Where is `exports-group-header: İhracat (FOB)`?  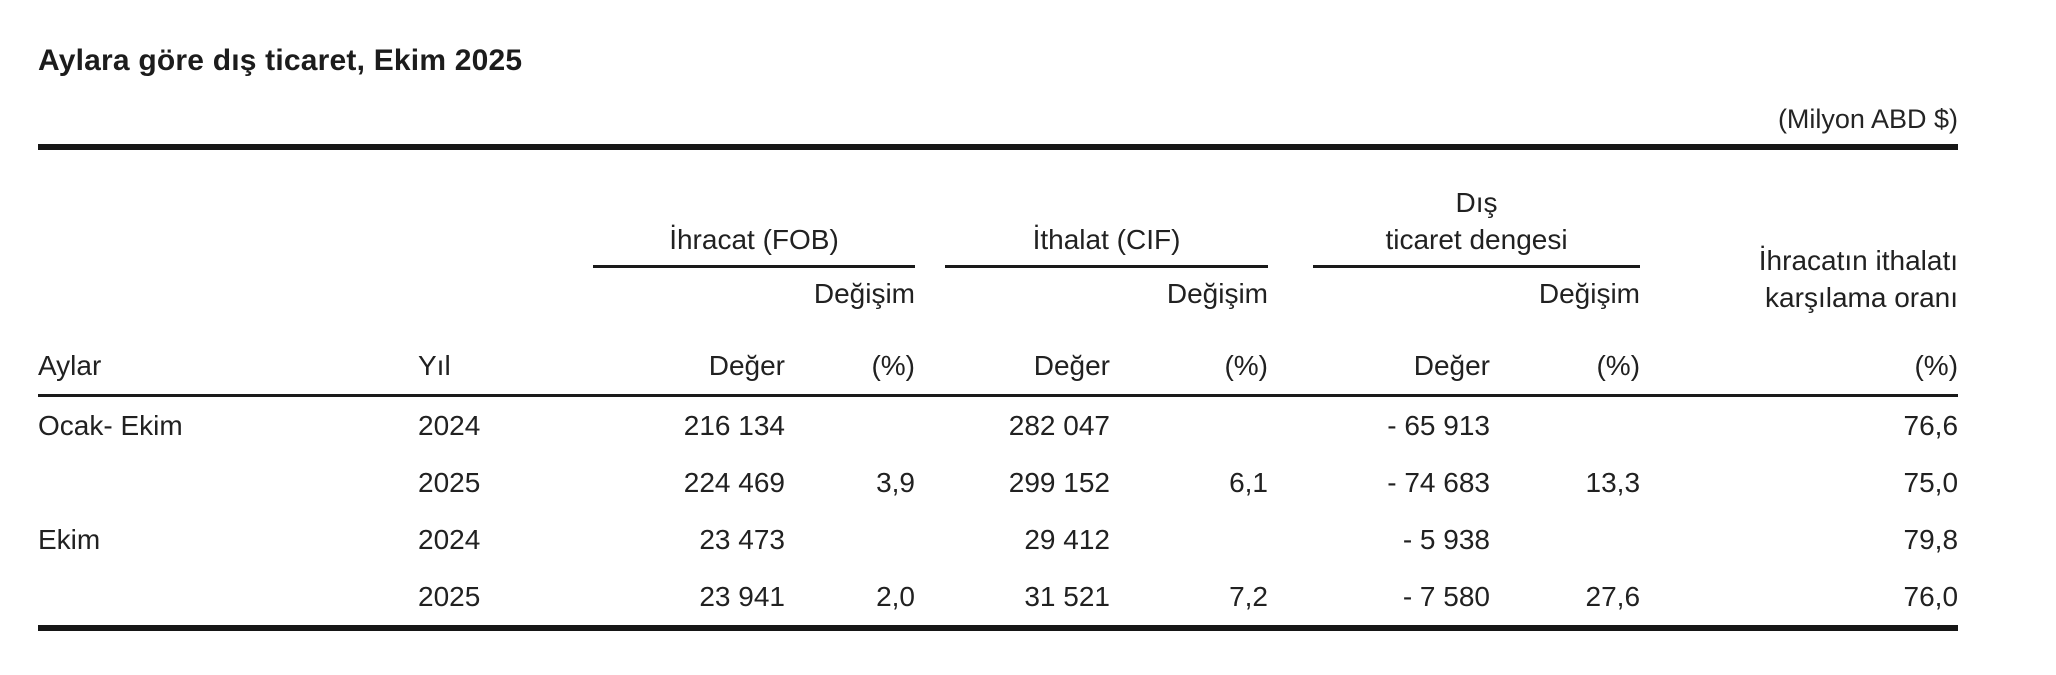 exports-group-header: İhracat (FOB) is located at coordinates (709, 207).